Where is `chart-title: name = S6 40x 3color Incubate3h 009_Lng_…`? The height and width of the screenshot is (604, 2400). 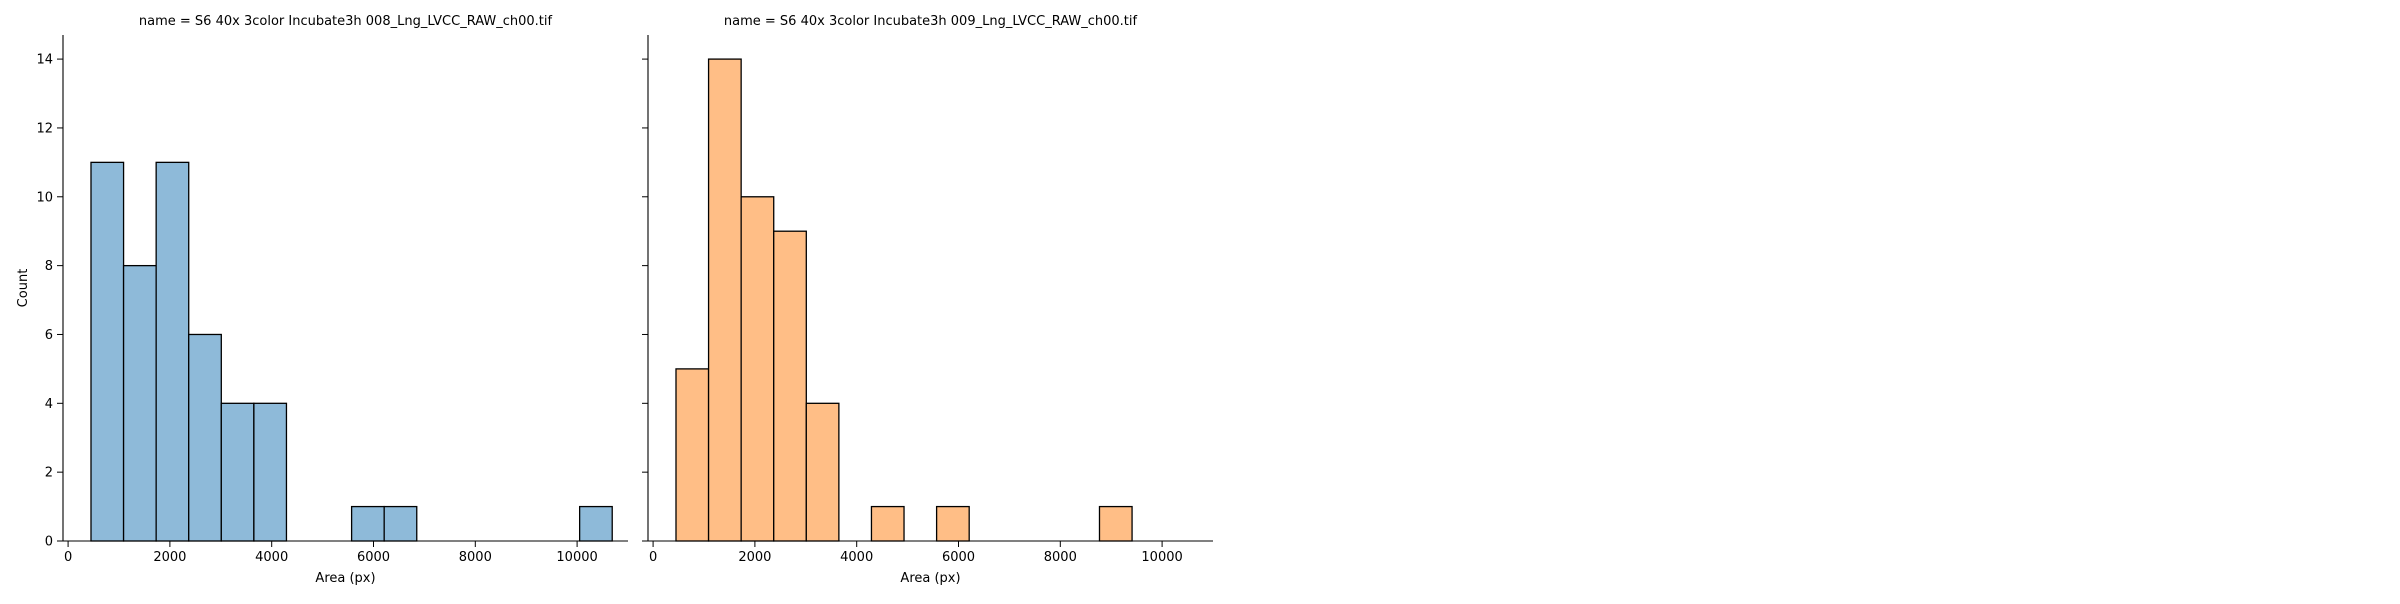
chart-title: name = S6 40x 3color Incubate3h 009_Lng_… is located at coordinates (931, 21).